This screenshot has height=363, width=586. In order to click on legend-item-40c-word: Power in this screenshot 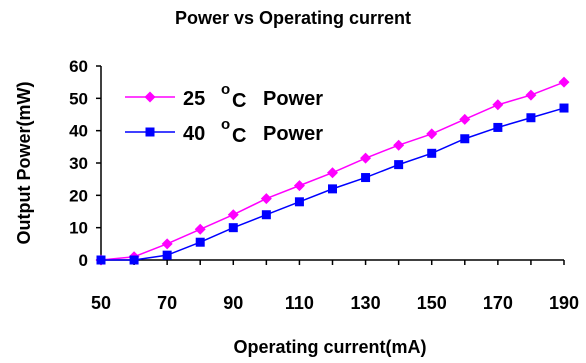, I will do `click(293, 134)`.